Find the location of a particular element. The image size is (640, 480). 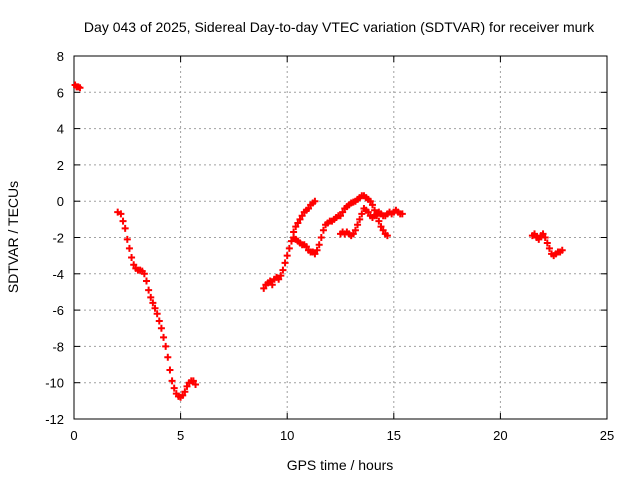

x-axis-label: GPS time / hours is located at coordinates (340, 465).